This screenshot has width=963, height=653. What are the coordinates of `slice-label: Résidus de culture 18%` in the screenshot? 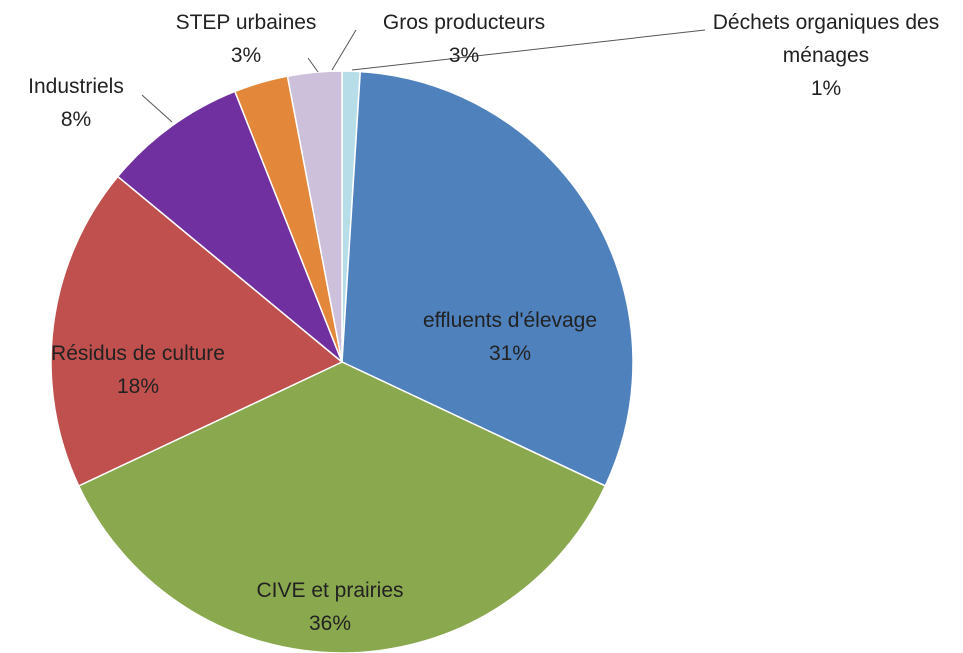 It's located at (138, 370).